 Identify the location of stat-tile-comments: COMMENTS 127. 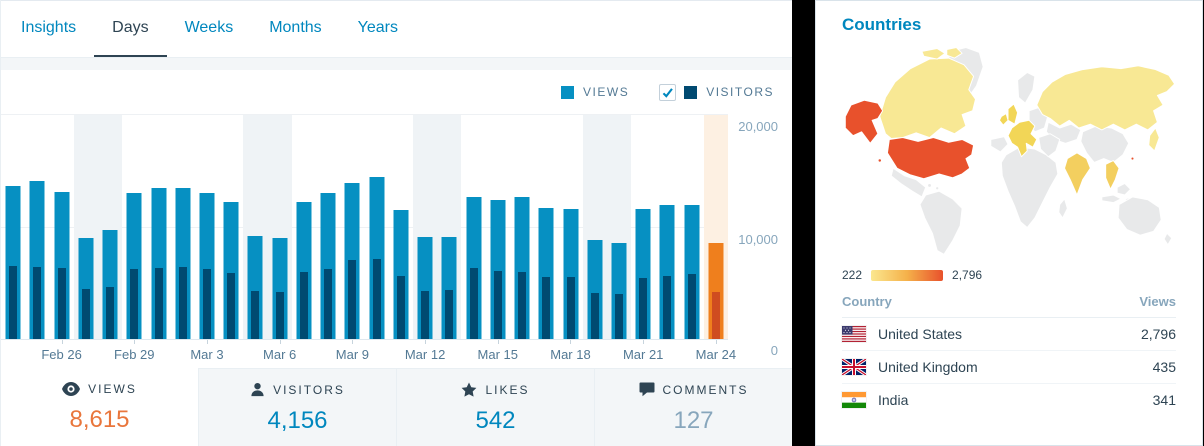
(693, 407).